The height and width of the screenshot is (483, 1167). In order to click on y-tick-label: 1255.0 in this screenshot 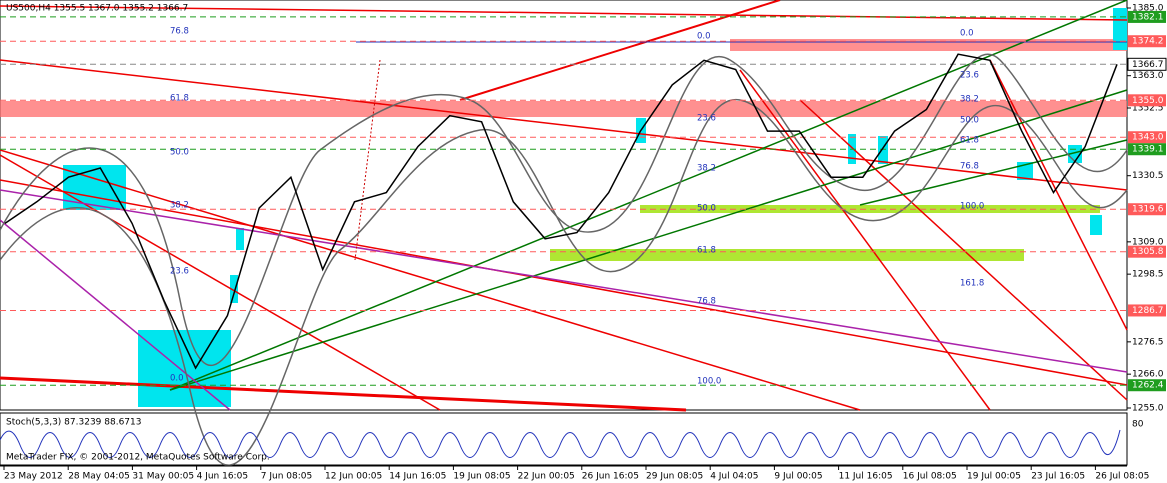, I will do `click(1148, 409)`.